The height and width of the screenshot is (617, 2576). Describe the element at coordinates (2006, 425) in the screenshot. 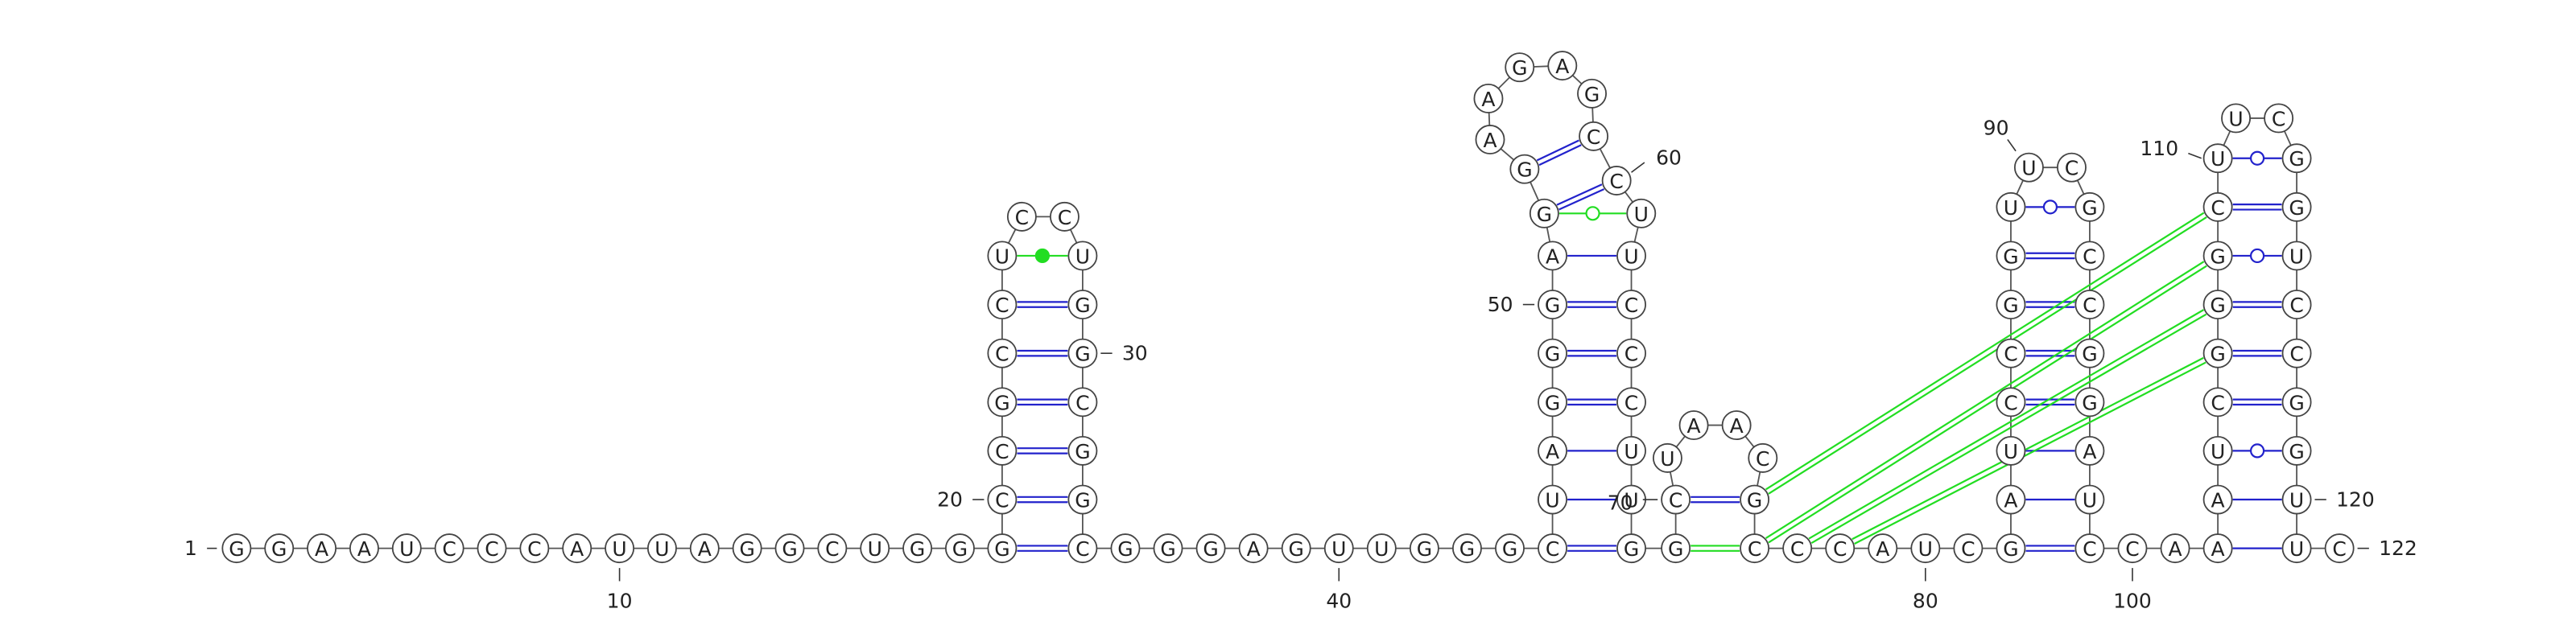

I see `pair-line` at that location.